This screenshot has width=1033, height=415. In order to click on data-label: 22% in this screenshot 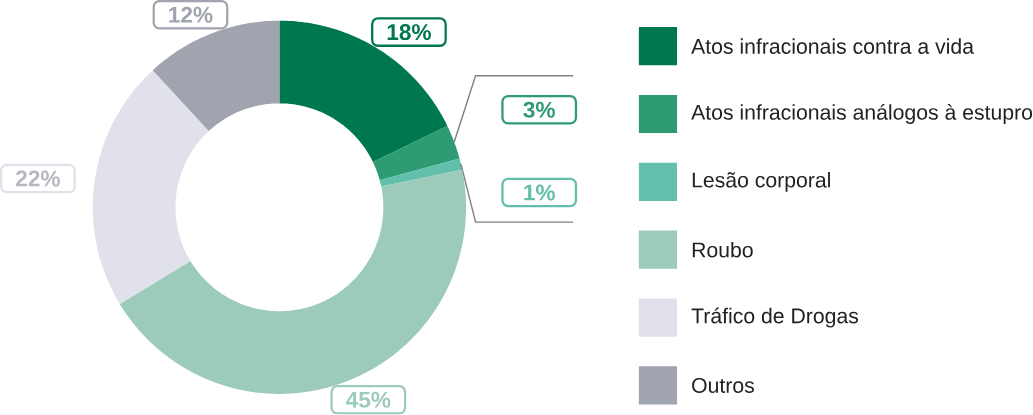, I will do `click(38, 178)`.